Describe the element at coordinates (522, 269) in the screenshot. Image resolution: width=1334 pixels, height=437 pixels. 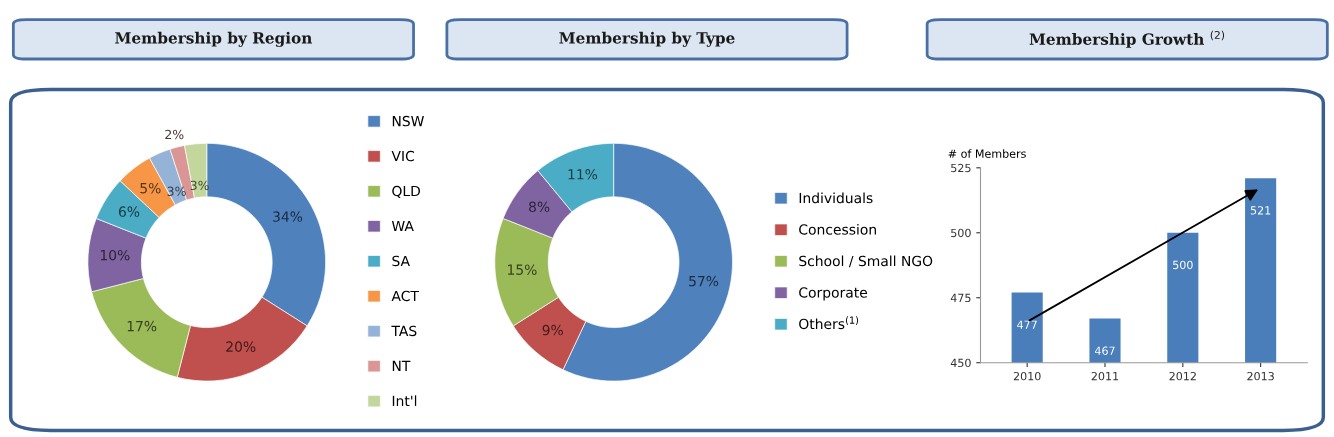
I see `data-label: 15%` at that location.